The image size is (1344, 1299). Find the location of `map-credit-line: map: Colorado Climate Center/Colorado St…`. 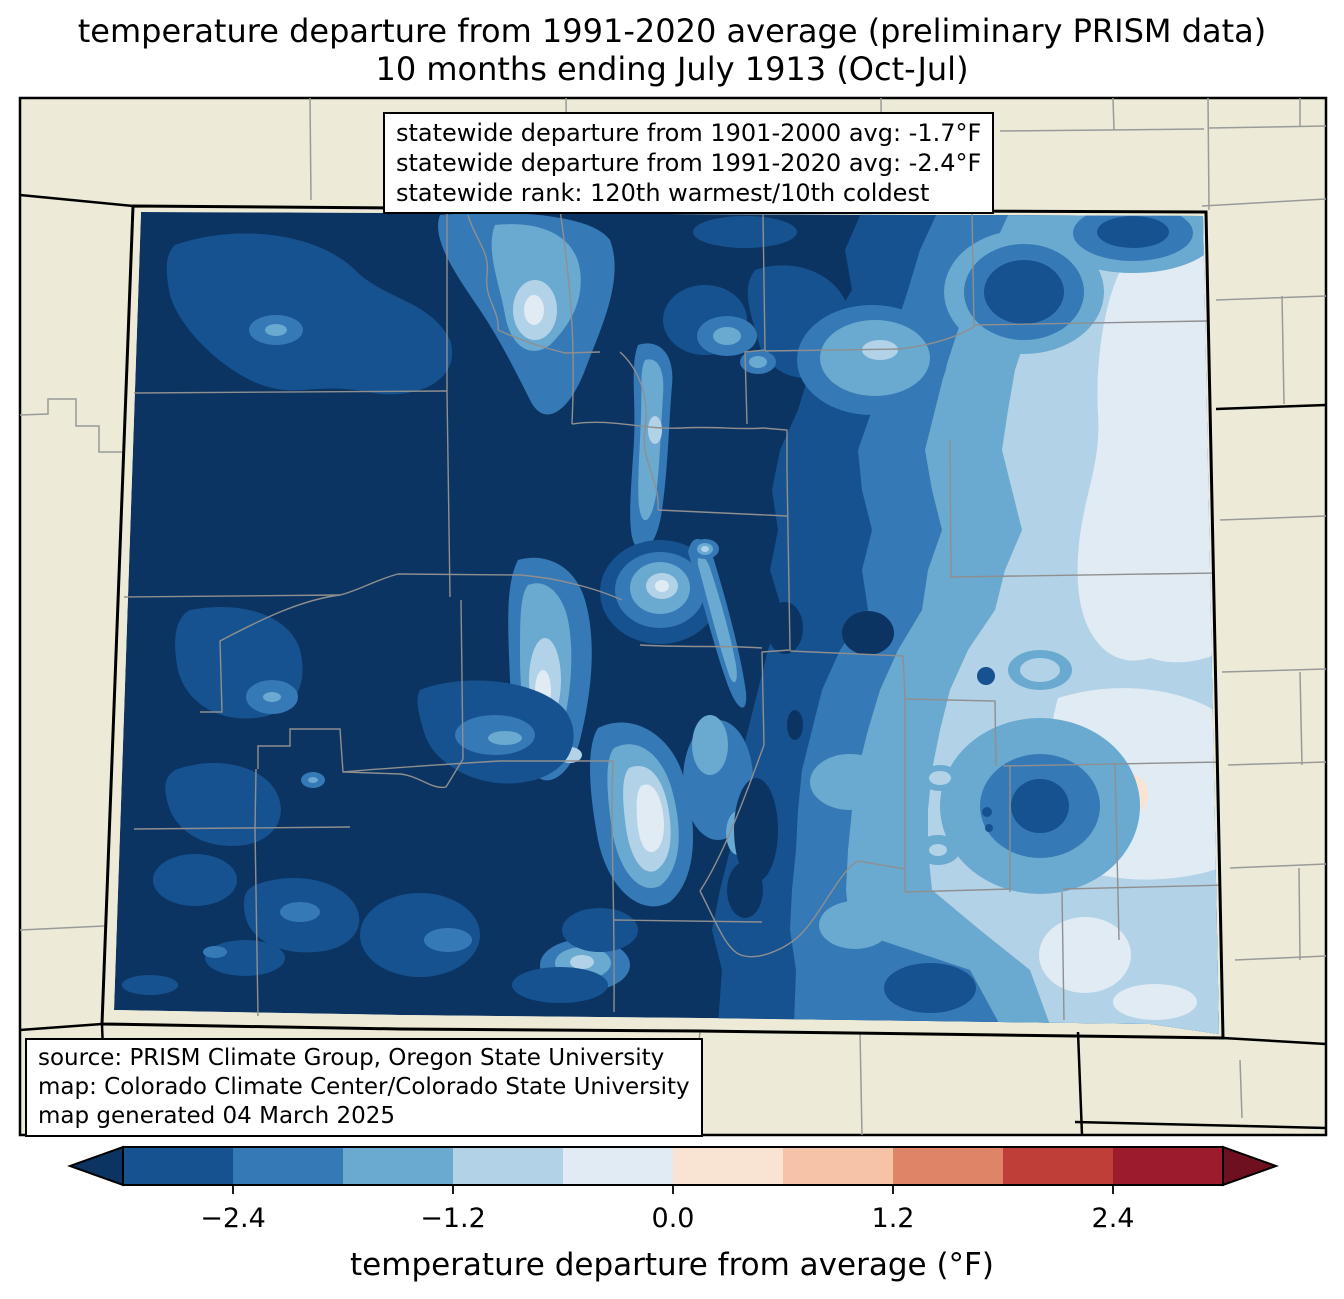

map-credit-line: map: Colorado Climate Center/Colorado St… is located at coordinates (364, 1087).